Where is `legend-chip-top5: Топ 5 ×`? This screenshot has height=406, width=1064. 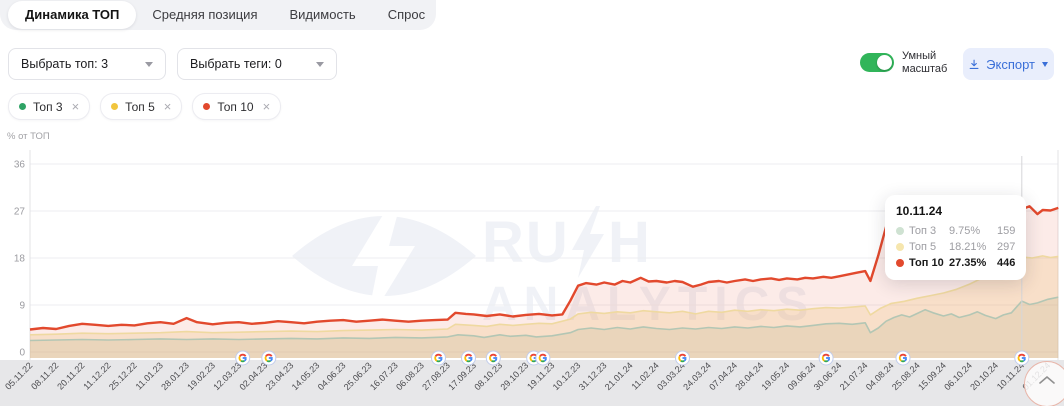 legend-chip-top5: Топ 5 × is located at coordinates (141, 106).